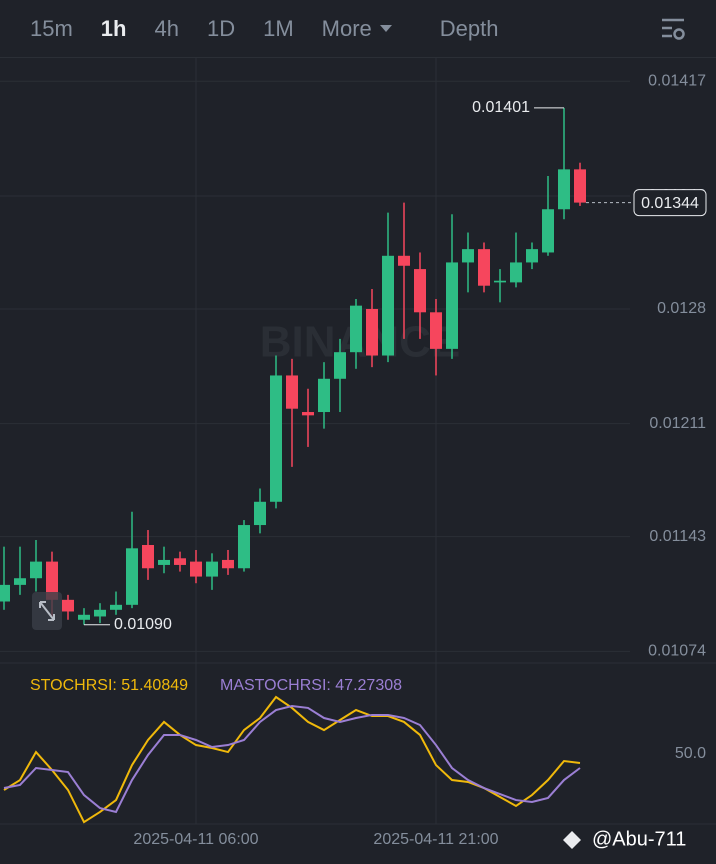 This screenshot has width=716, height=864. What do you see at coordinates (51, 28) in the screenshot?
I see `interval-tab: 15m` at bounding box center [51, 28].